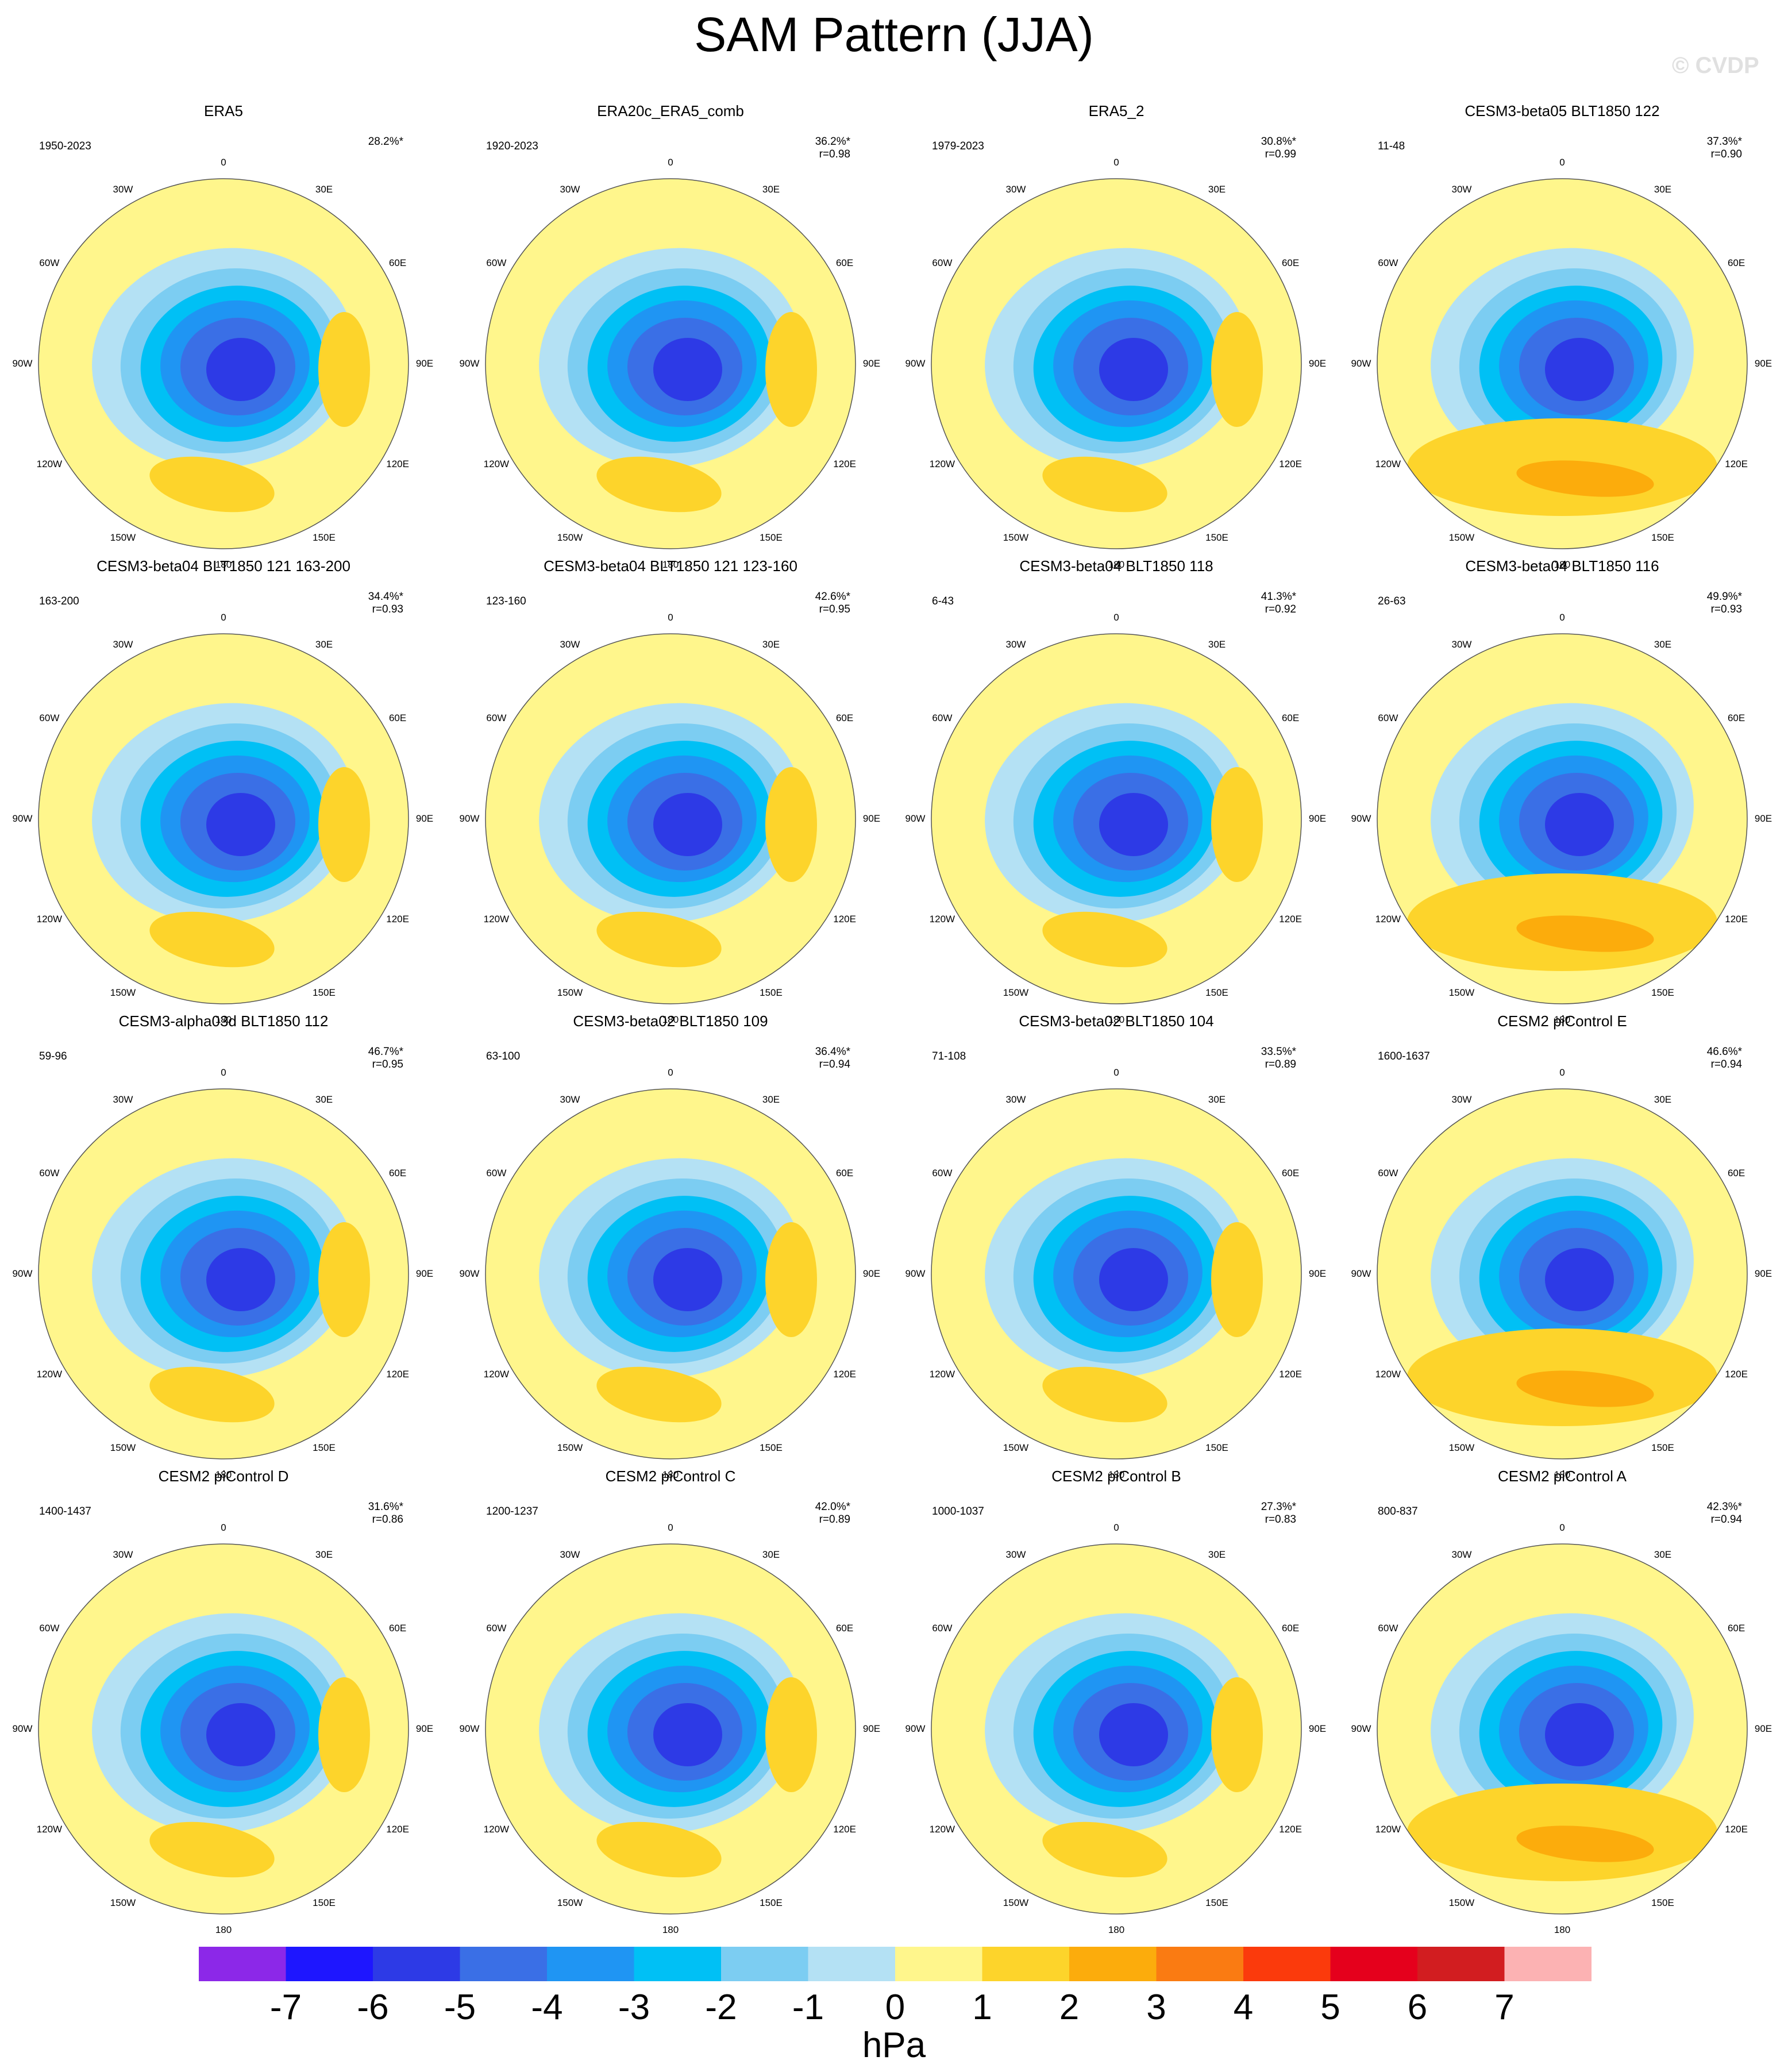  I want to click on panel-correlation: r=0.89, so click(834, 1519).